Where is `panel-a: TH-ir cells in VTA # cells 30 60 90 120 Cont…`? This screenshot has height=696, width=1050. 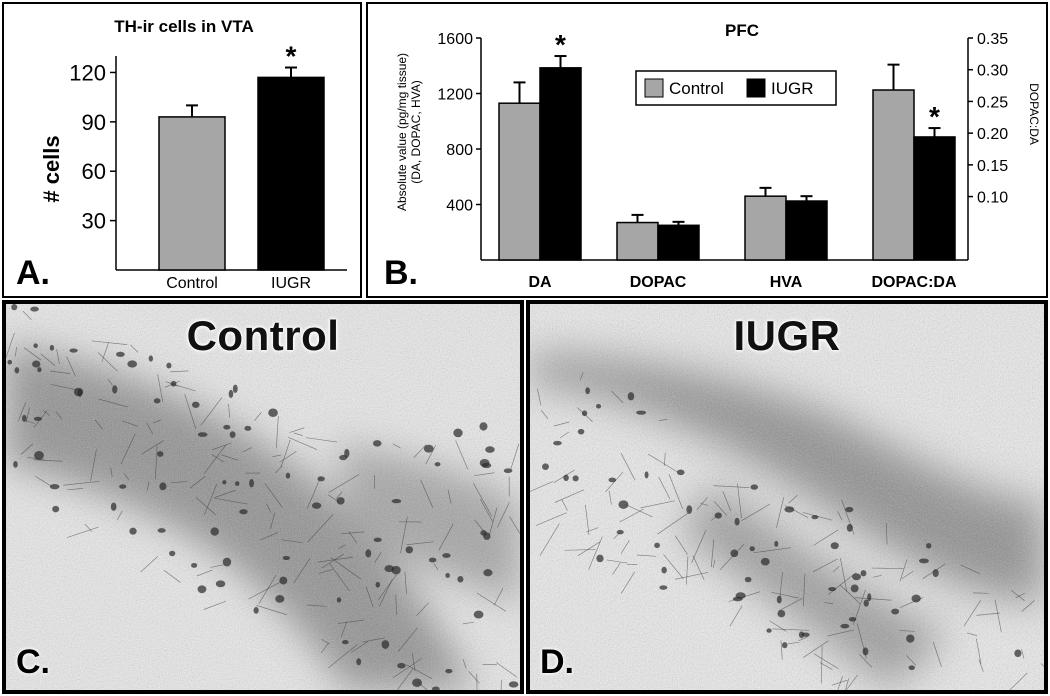
panel-a: TH-ir cells in VTA # cells 30 60 90 120 Cont… is located at coordinates (182, 150).